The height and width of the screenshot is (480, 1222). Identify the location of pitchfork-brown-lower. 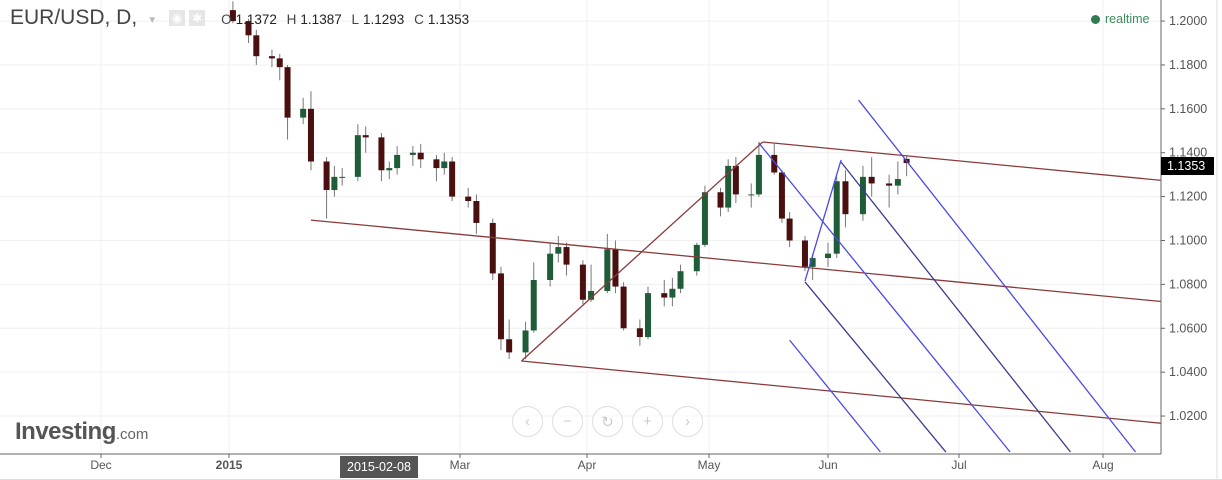
(845, 392).